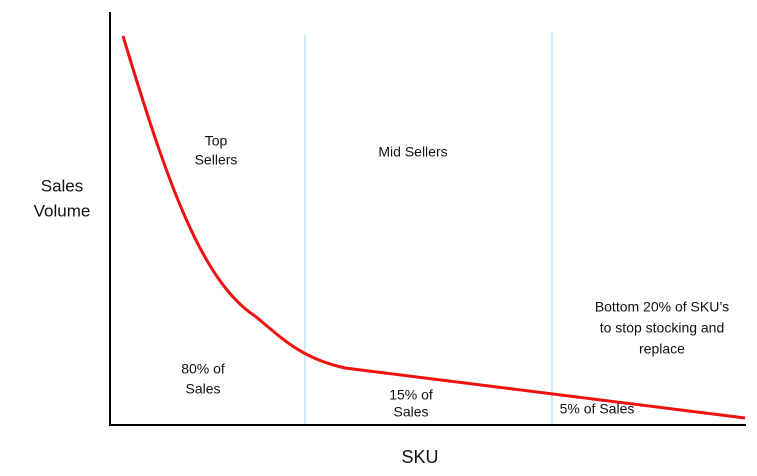  I want to click on y-axis-label: Sales, so click(62, 185).